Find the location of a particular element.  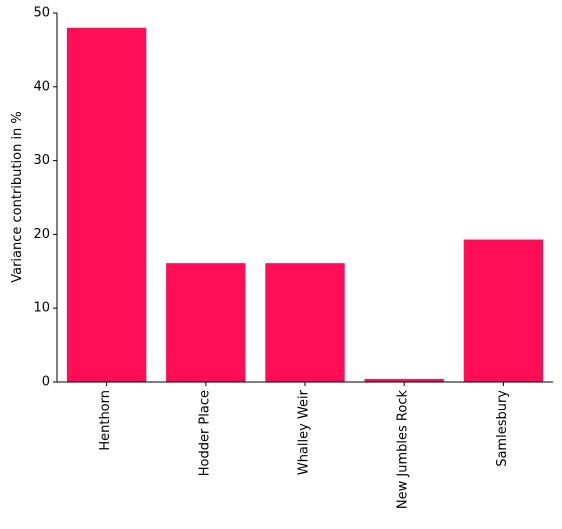

y-tick-label: 20 is located at coordinates (41, 234).